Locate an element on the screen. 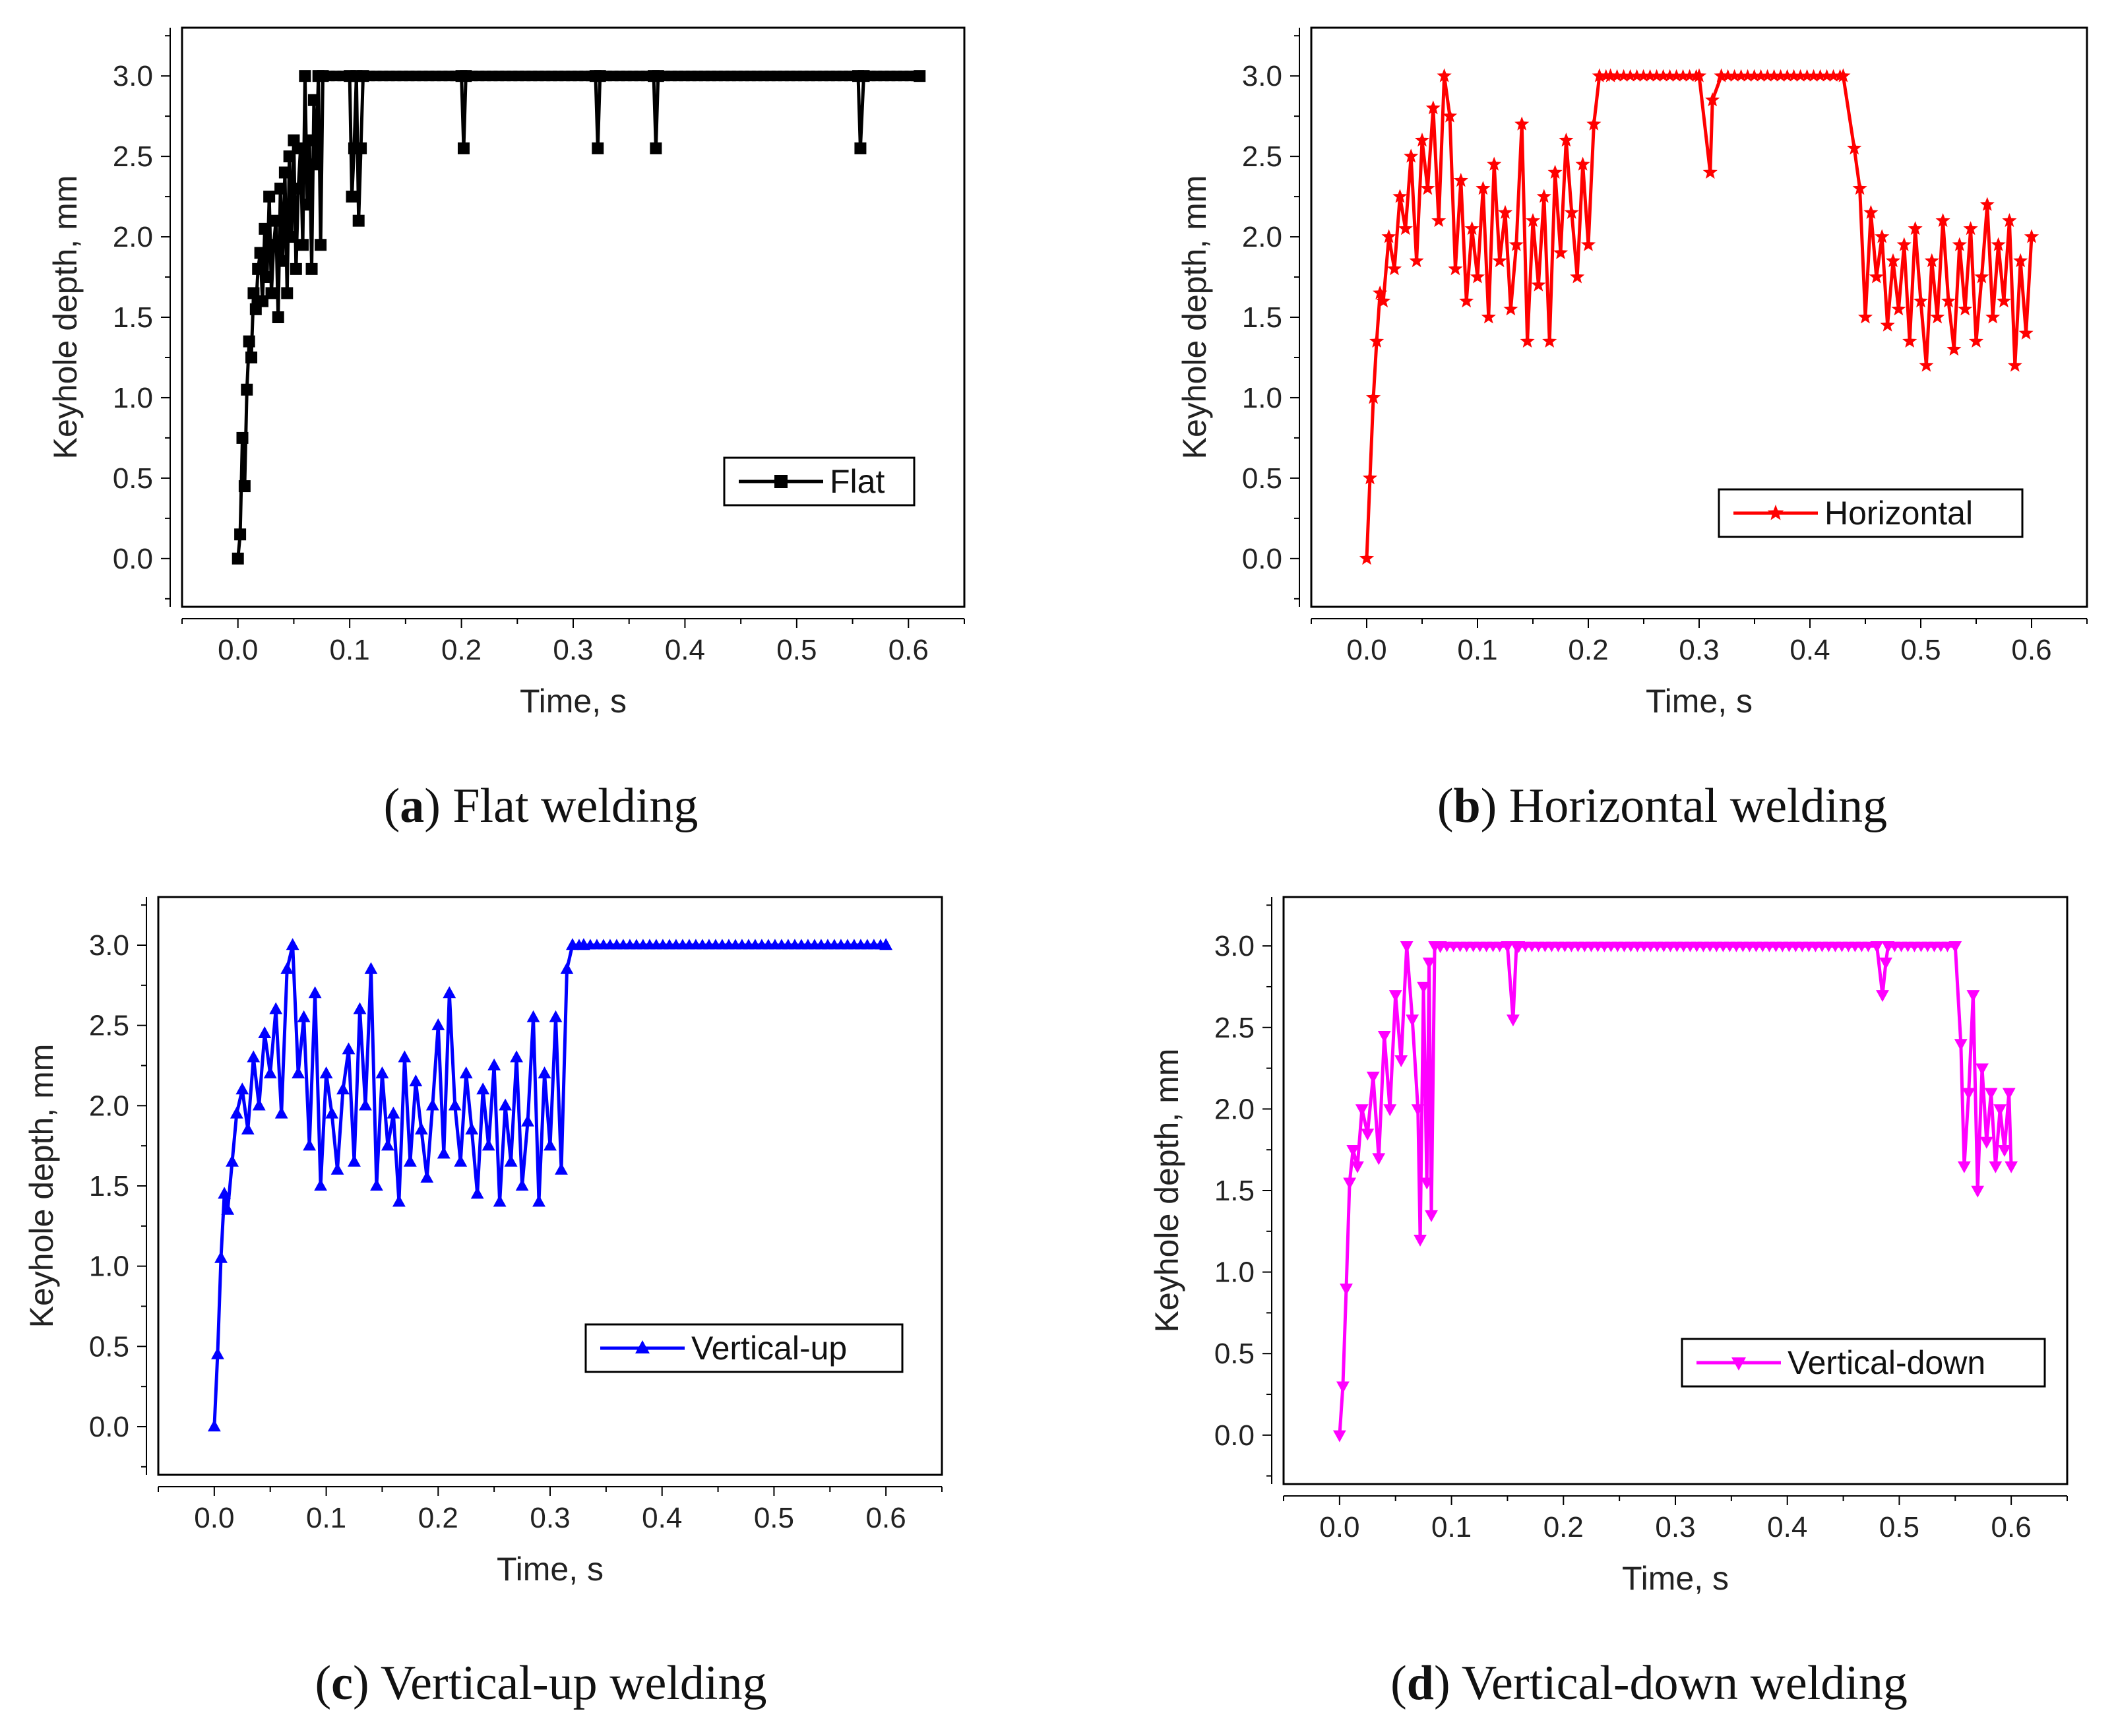  y-tick-label: 0.5 is located at coordinates (133, 478).